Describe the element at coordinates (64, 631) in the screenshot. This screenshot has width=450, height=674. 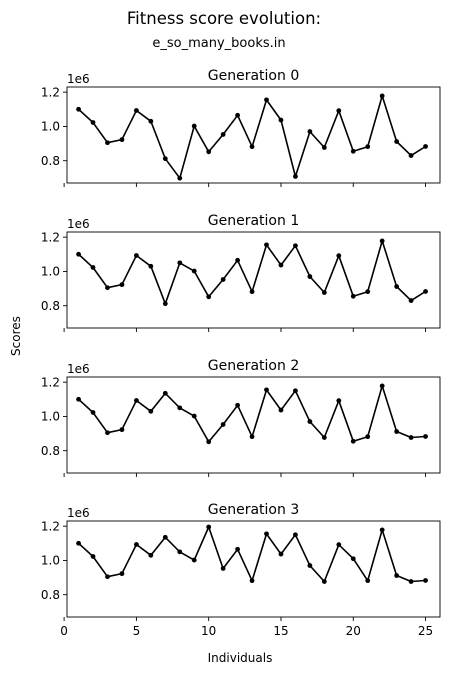
I see `x-tick-label: 0` at that location.